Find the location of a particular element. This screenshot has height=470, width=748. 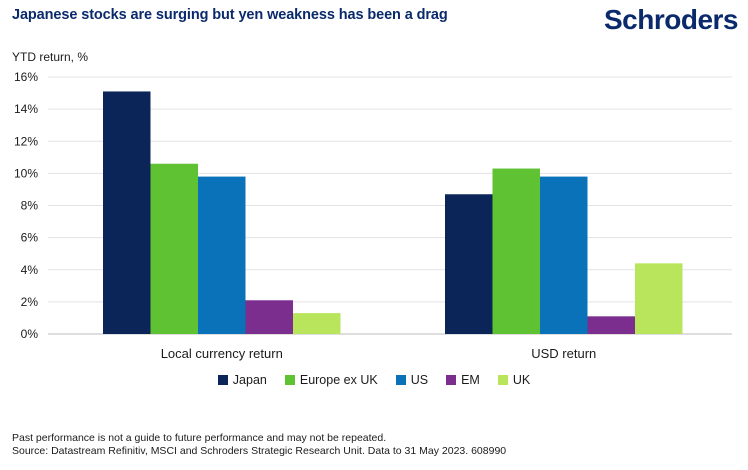

y-tick-label: 12% is located at coordinates (26, 141).